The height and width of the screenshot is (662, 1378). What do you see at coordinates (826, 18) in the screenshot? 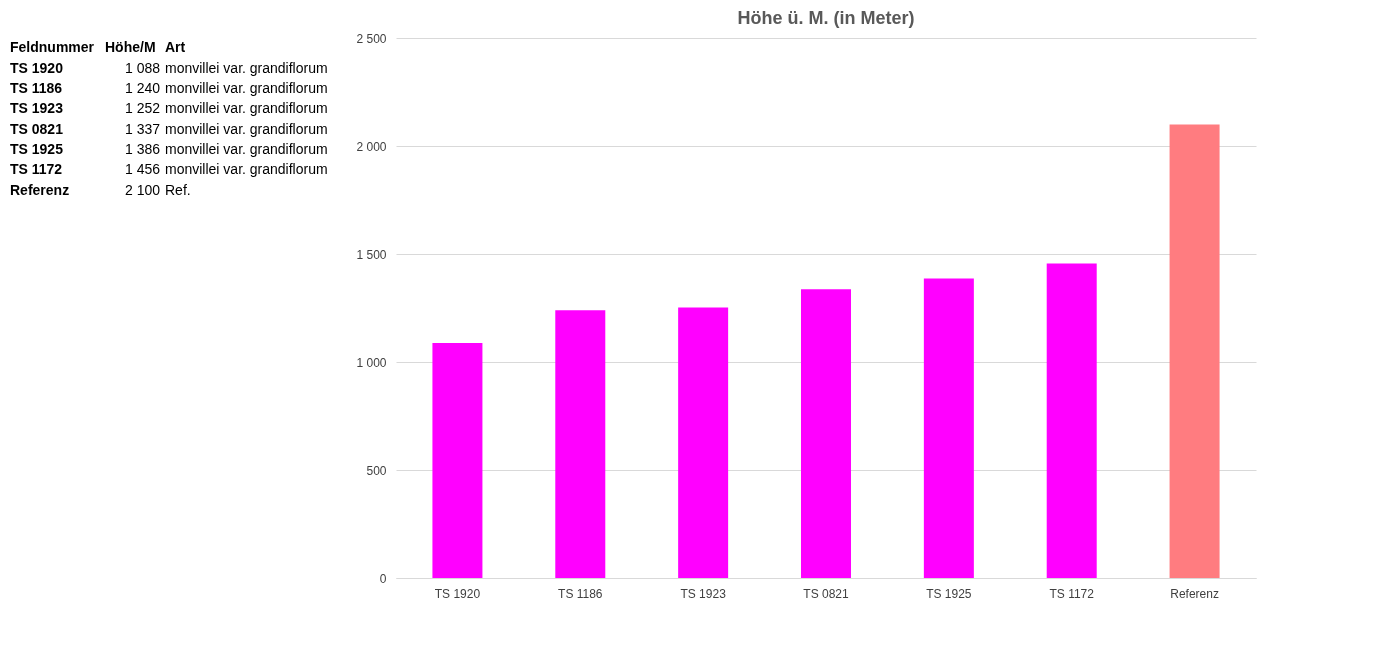
I see `chart-title: Höhe ü. M. (in Meter)` at bounding box center [826, 18].